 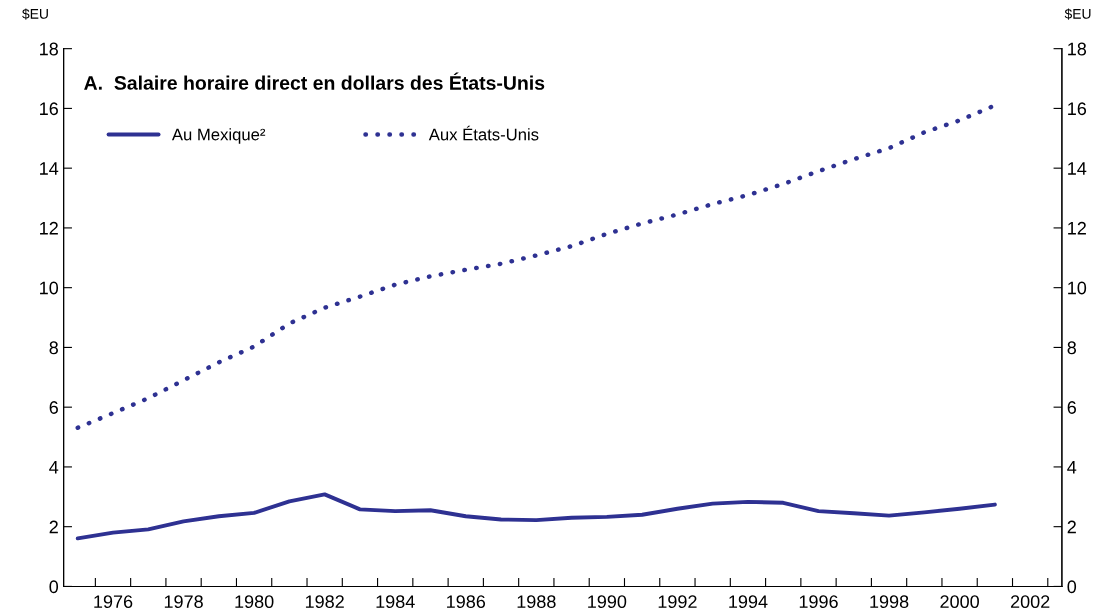 I want to click on y2-tick-label: 12, so click(x=1077, y=228).